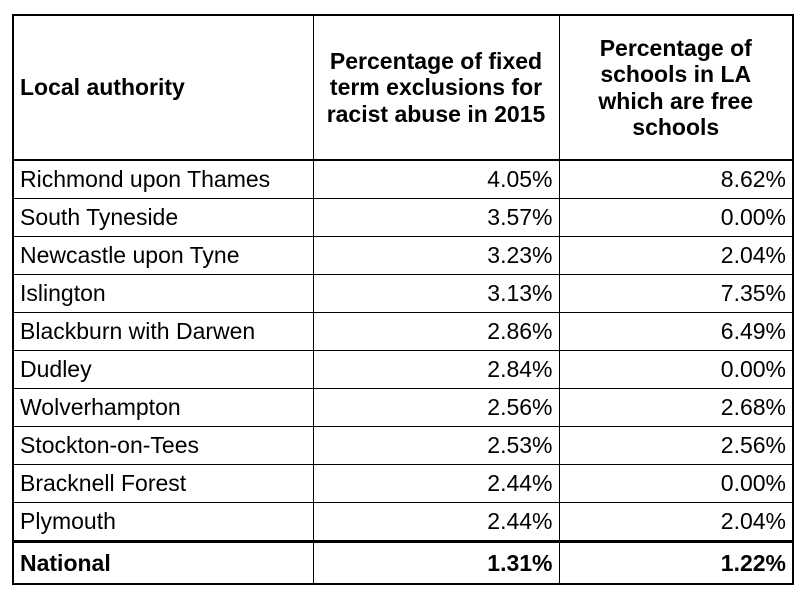  I want to click on free-schools-percentage-cell: 2.56%, so click(676, 445).